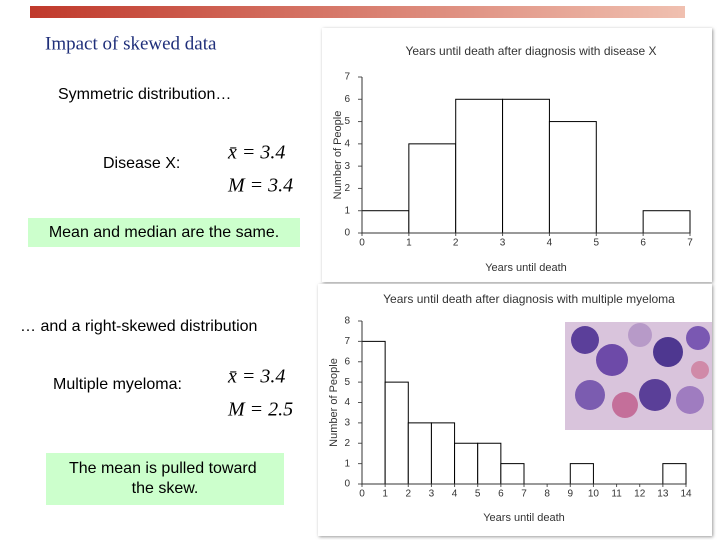 The height and width of the screenshot is (545, 720). Describe the element at coordinates (131, 43) in the screenshot. I see `slide-title: Impact of skewed data` at that location.